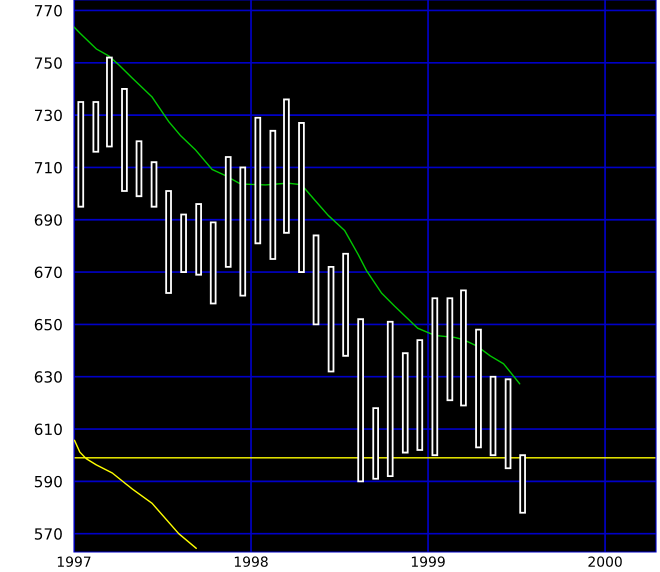 The width and height of the screenshot is (660, 572). What do you see at coordinates (48, 63) in the screenshot?
I see `y-tick-label: 750` at bounding box center [48, 63].